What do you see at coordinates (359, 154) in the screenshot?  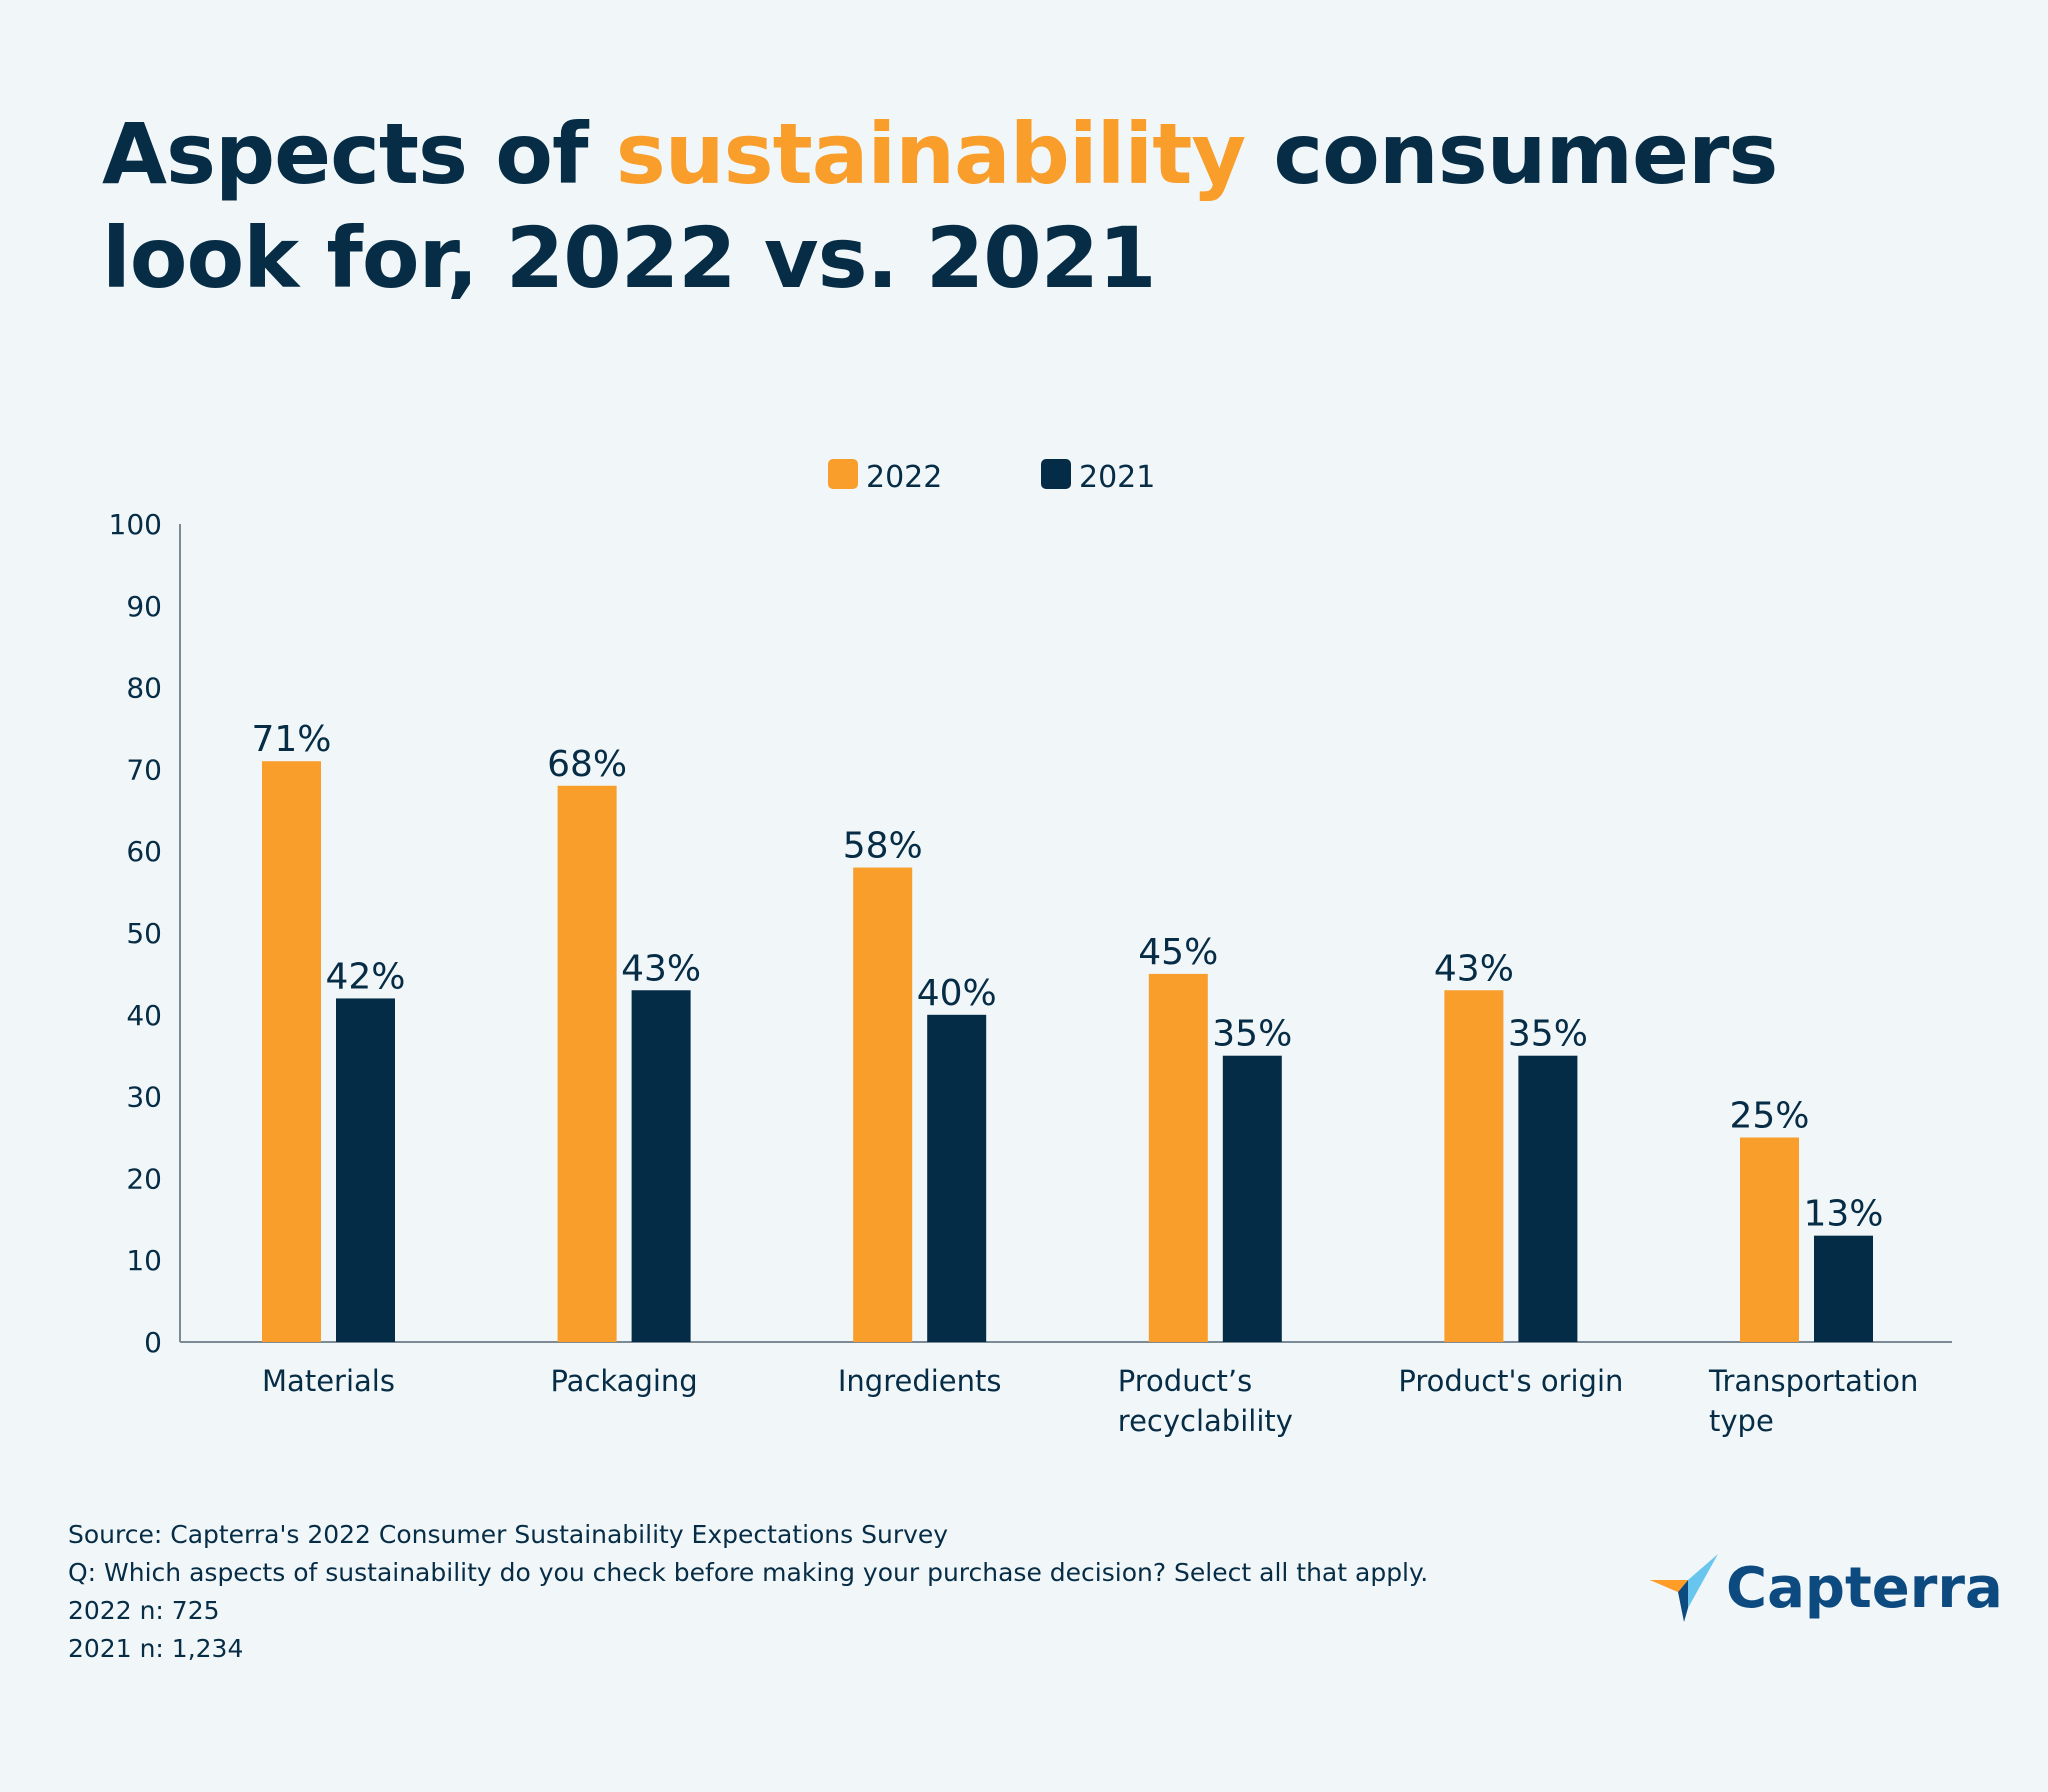 I see `title-part-1: Aspects of` at bounding box center [359, 154].